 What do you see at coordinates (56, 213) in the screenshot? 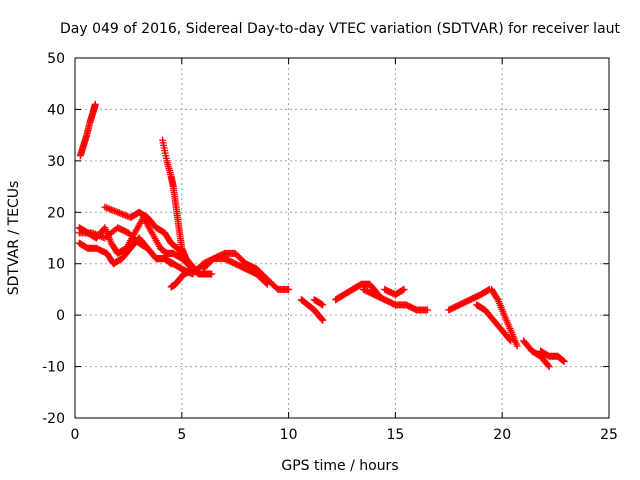
I see `y-tick-label: 20` at bounding box center [56, 213].